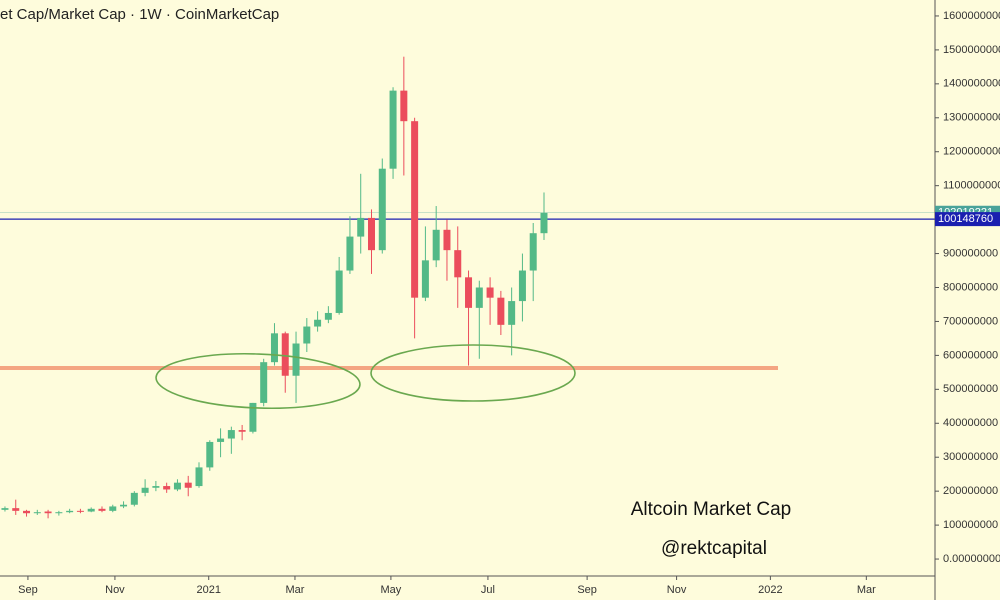  I want to click on y-tick-label: 1300000000, so click(971, 118).